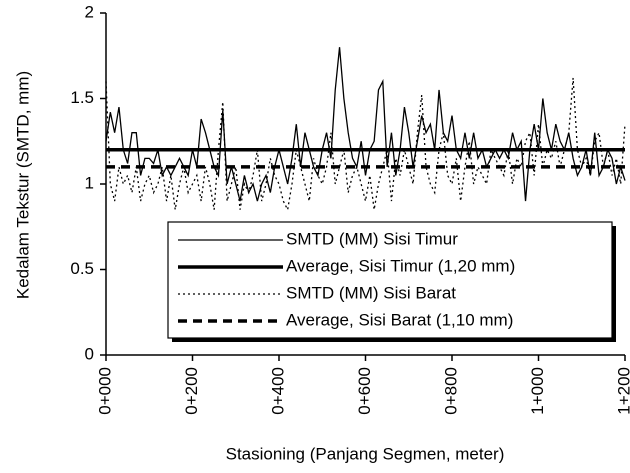 This screenshot has width=630, height=473. I want to click on legend-label: SMTD (MM) Sisi Timur, so click(372, 238).